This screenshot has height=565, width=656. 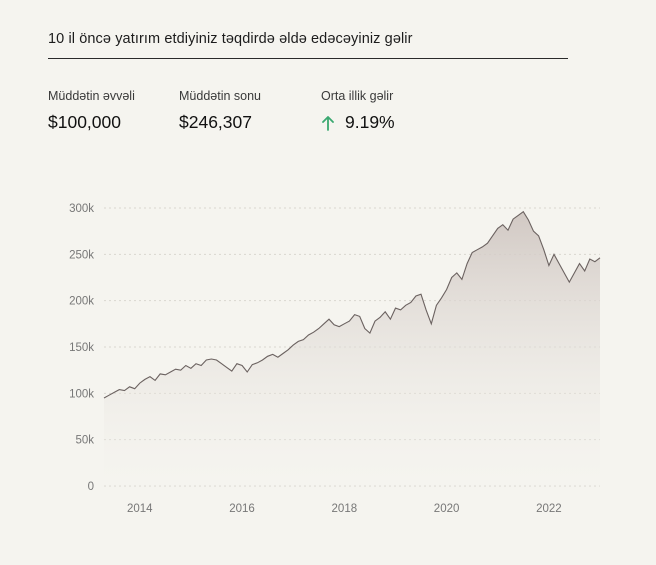 I want to click on stat-annual-return-label: Orta illik gəlir, so click(x=357, y=96).